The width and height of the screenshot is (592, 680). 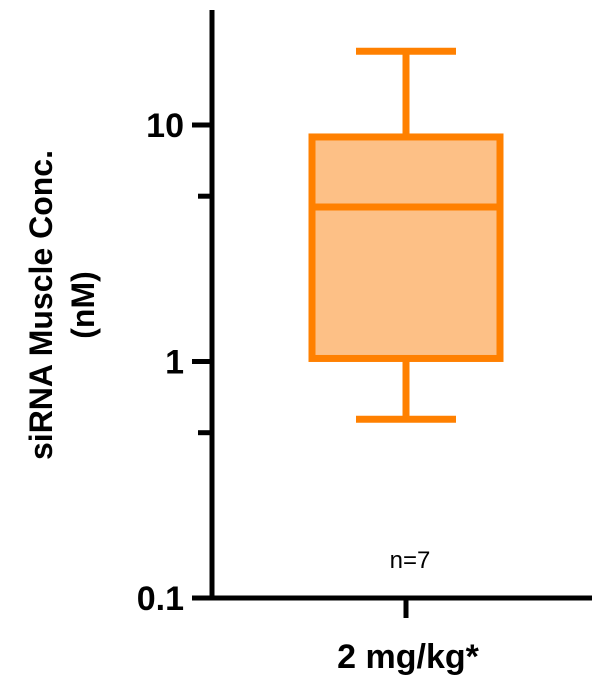 What do you see at coordinates (83, 305) in the screenshot?
I see `y-axis-title-line2: (nM)` at bounding box center [83, 305].